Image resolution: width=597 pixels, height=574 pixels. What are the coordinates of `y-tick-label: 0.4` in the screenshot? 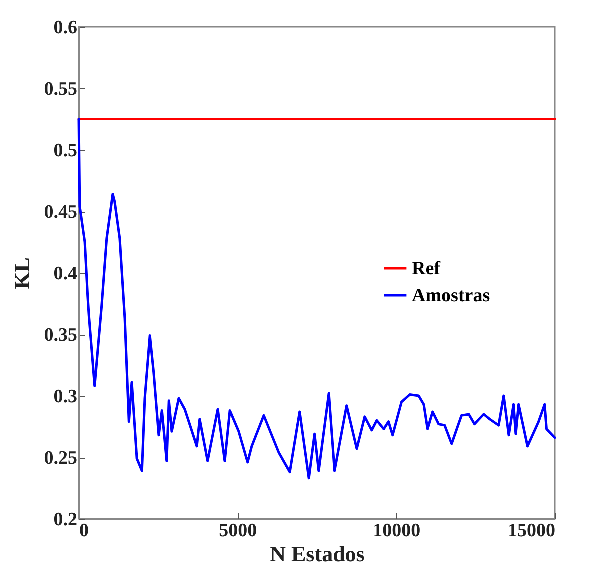 It's located at (66, 274).